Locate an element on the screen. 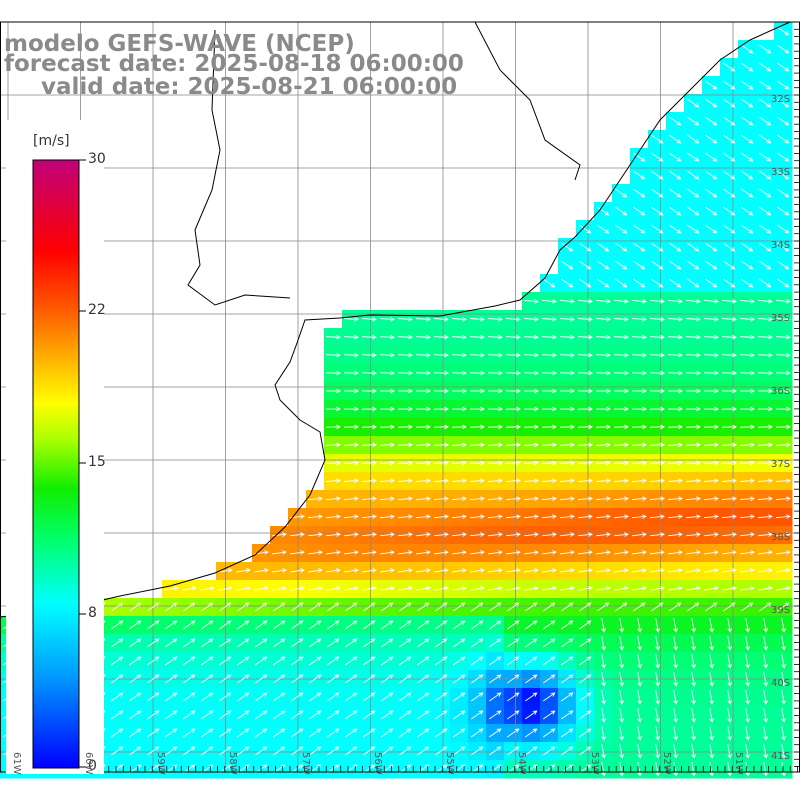 This screenshot has width=800, height=800. lon-label-54w: 54W is located at coordinates (521, 763).